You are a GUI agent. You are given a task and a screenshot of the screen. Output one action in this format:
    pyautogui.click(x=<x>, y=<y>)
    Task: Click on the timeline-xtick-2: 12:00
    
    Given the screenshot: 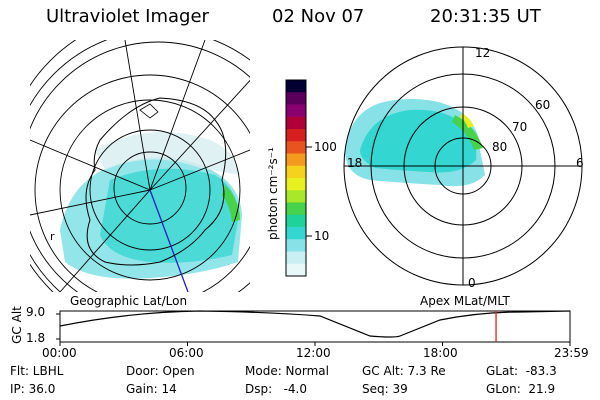 What is the action you would take?
    pyautogui.click(x=313, y=353)
    